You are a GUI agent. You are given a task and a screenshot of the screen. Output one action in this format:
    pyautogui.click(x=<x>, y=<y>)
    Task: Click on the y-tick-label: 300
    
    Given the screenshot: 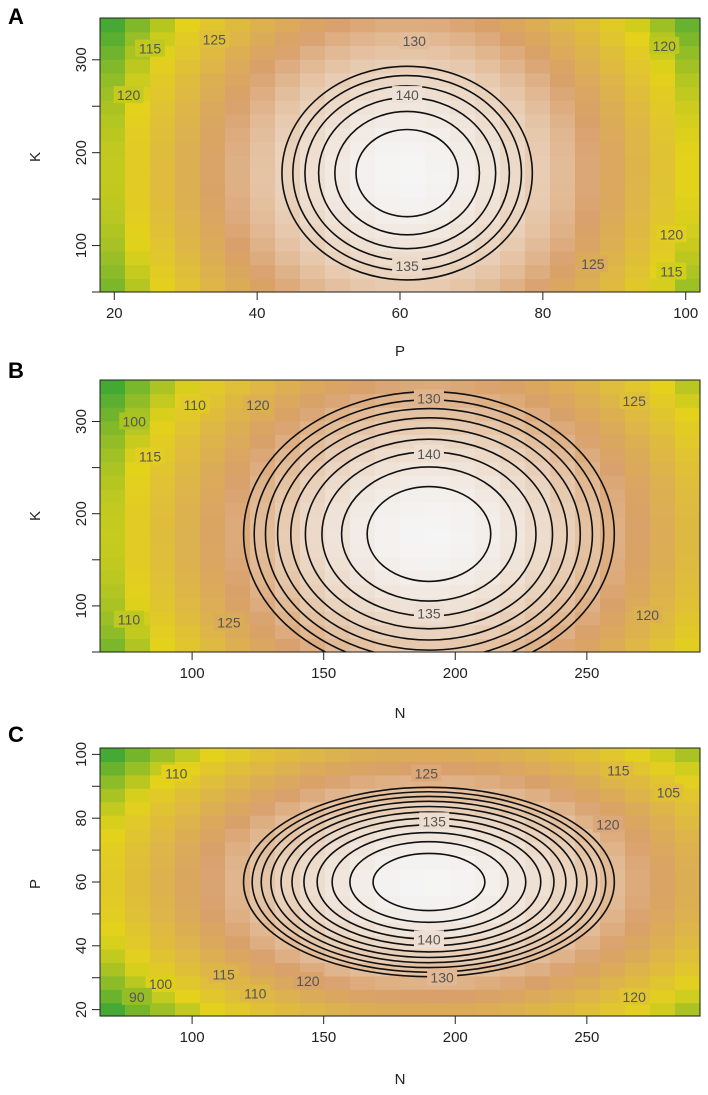 What is the action you would take?
    pyautogui.click(x=81, y=59)
    